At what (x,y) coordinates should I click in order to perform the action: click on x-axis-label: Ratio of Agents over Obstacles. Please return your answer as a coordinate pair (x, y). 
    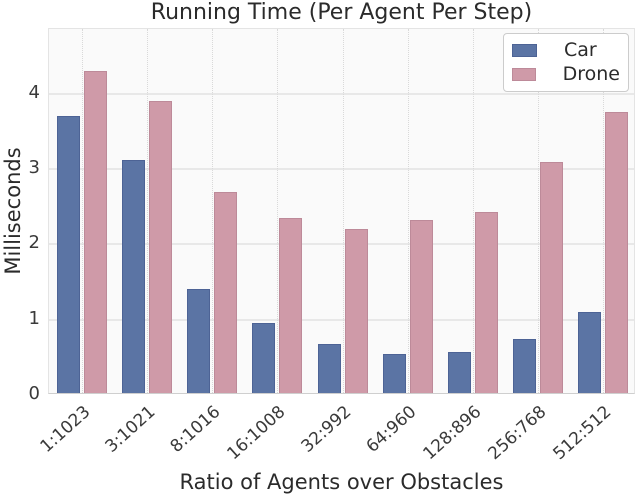
    Looking at the image, I should click on (341, 482).